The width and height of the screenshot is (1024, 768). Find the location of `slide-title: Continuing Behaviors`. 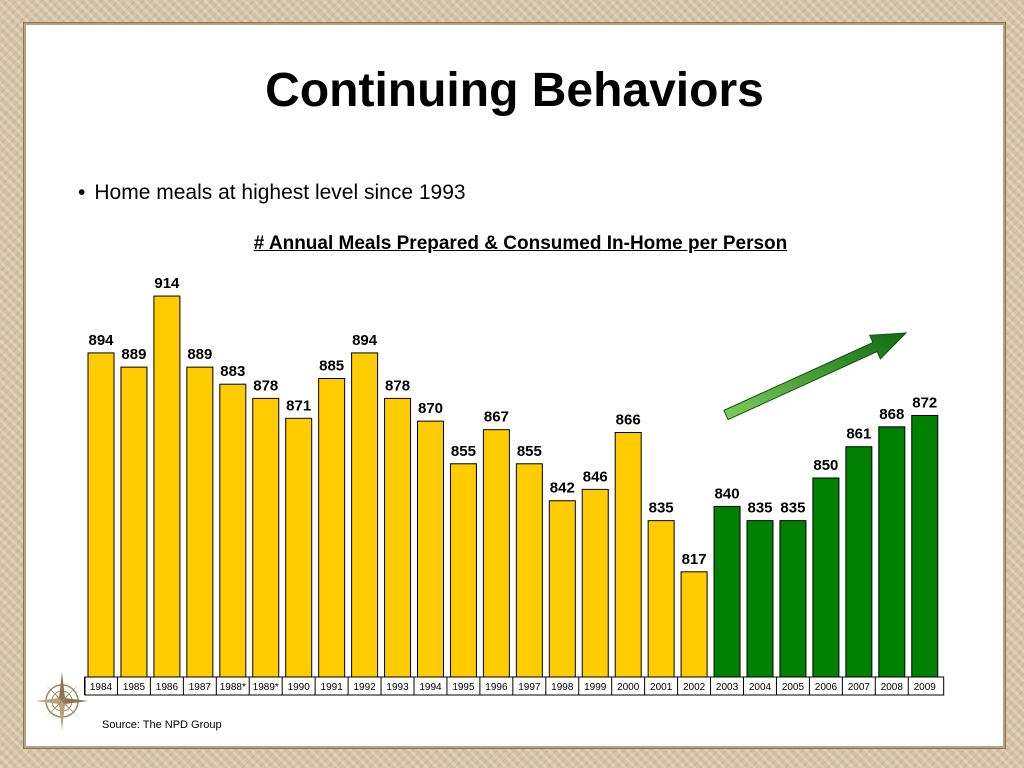

slide-title: Continuing Behaviors is located at coordinates (514, 90).